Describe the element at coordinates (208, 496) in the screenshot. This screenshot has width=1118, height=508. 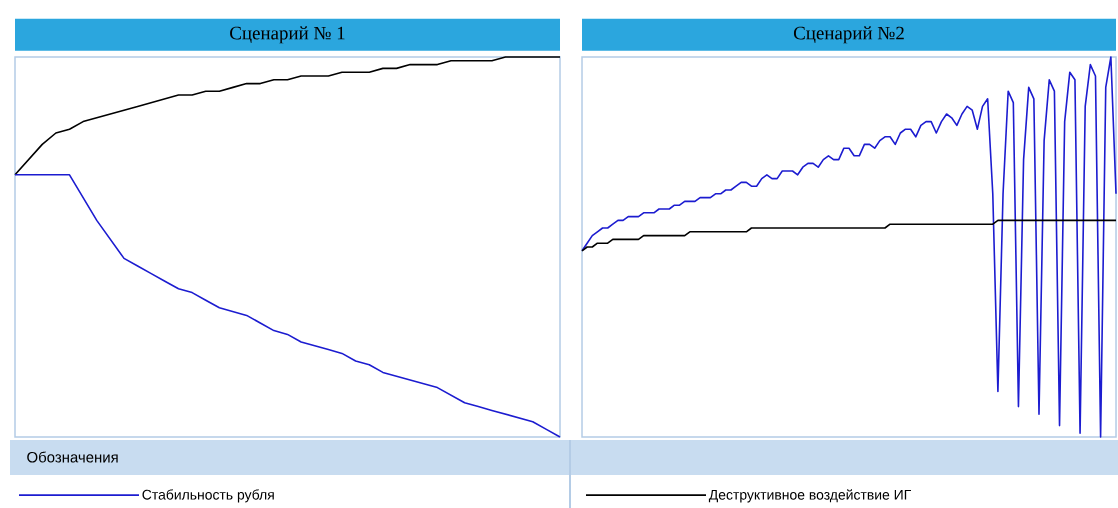
I see `text: Стабильность рубля` at that location.